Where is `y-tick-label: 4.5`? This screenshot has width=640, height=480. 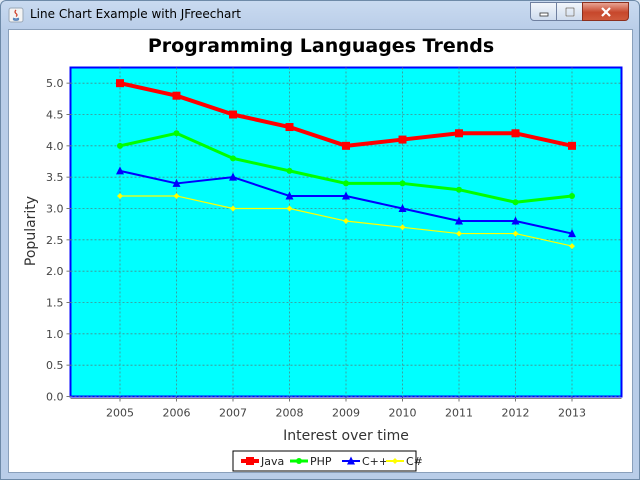 y-tick-label: 4.5 is located at coordinates (55, 115).